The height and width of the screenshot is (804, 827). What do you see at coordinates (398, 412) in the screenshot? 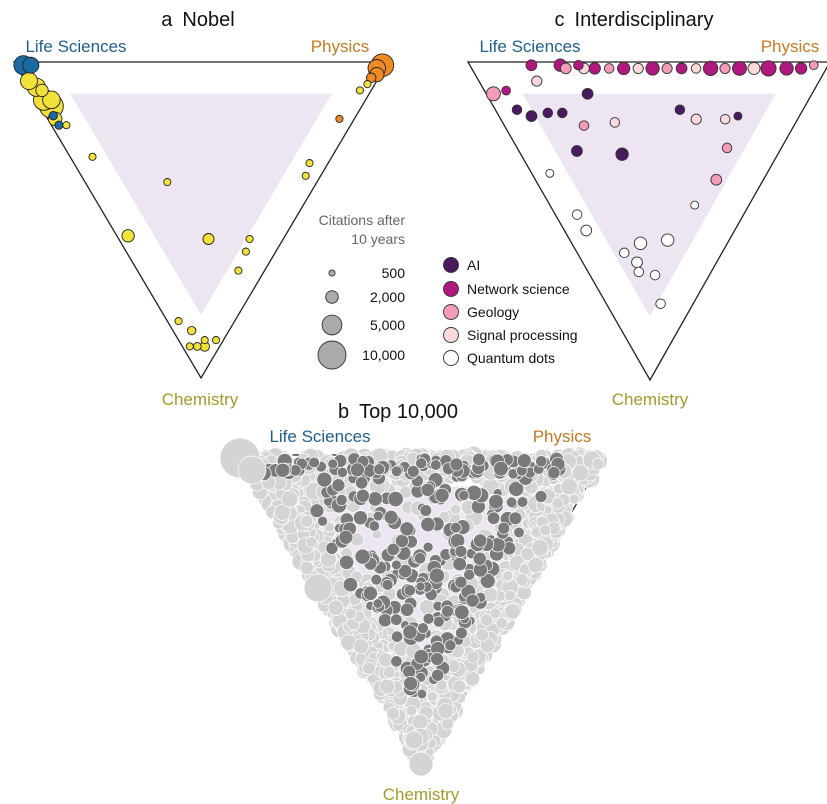
I see `panel-b-title: b Top 10,000` at bounding box center [398, 412].